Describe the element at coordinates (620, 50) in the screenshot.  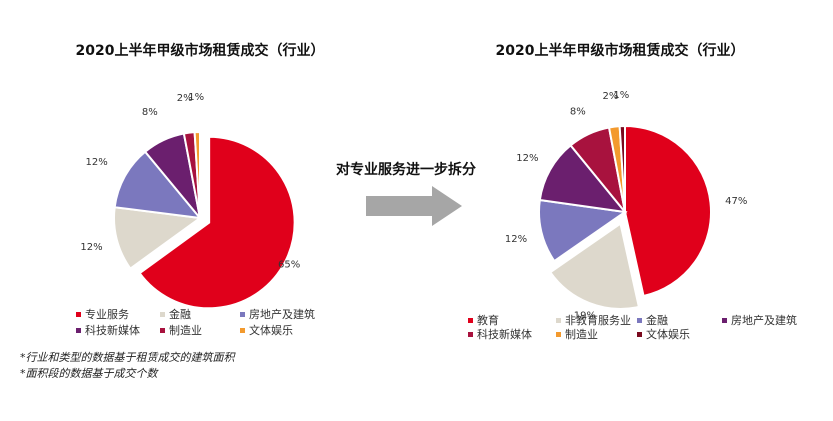
I see `right-chart-title: 2020上半年甲级市场租赁成交（行业）` at that location.